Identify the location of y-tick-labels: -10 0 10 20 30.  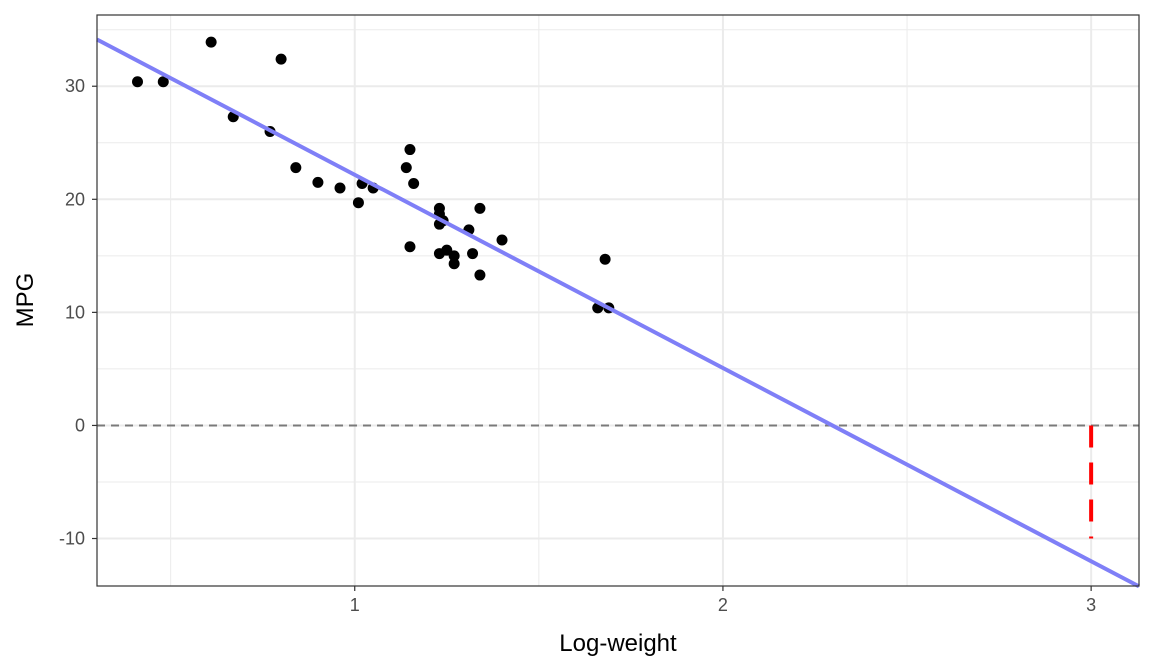
(72, 312).